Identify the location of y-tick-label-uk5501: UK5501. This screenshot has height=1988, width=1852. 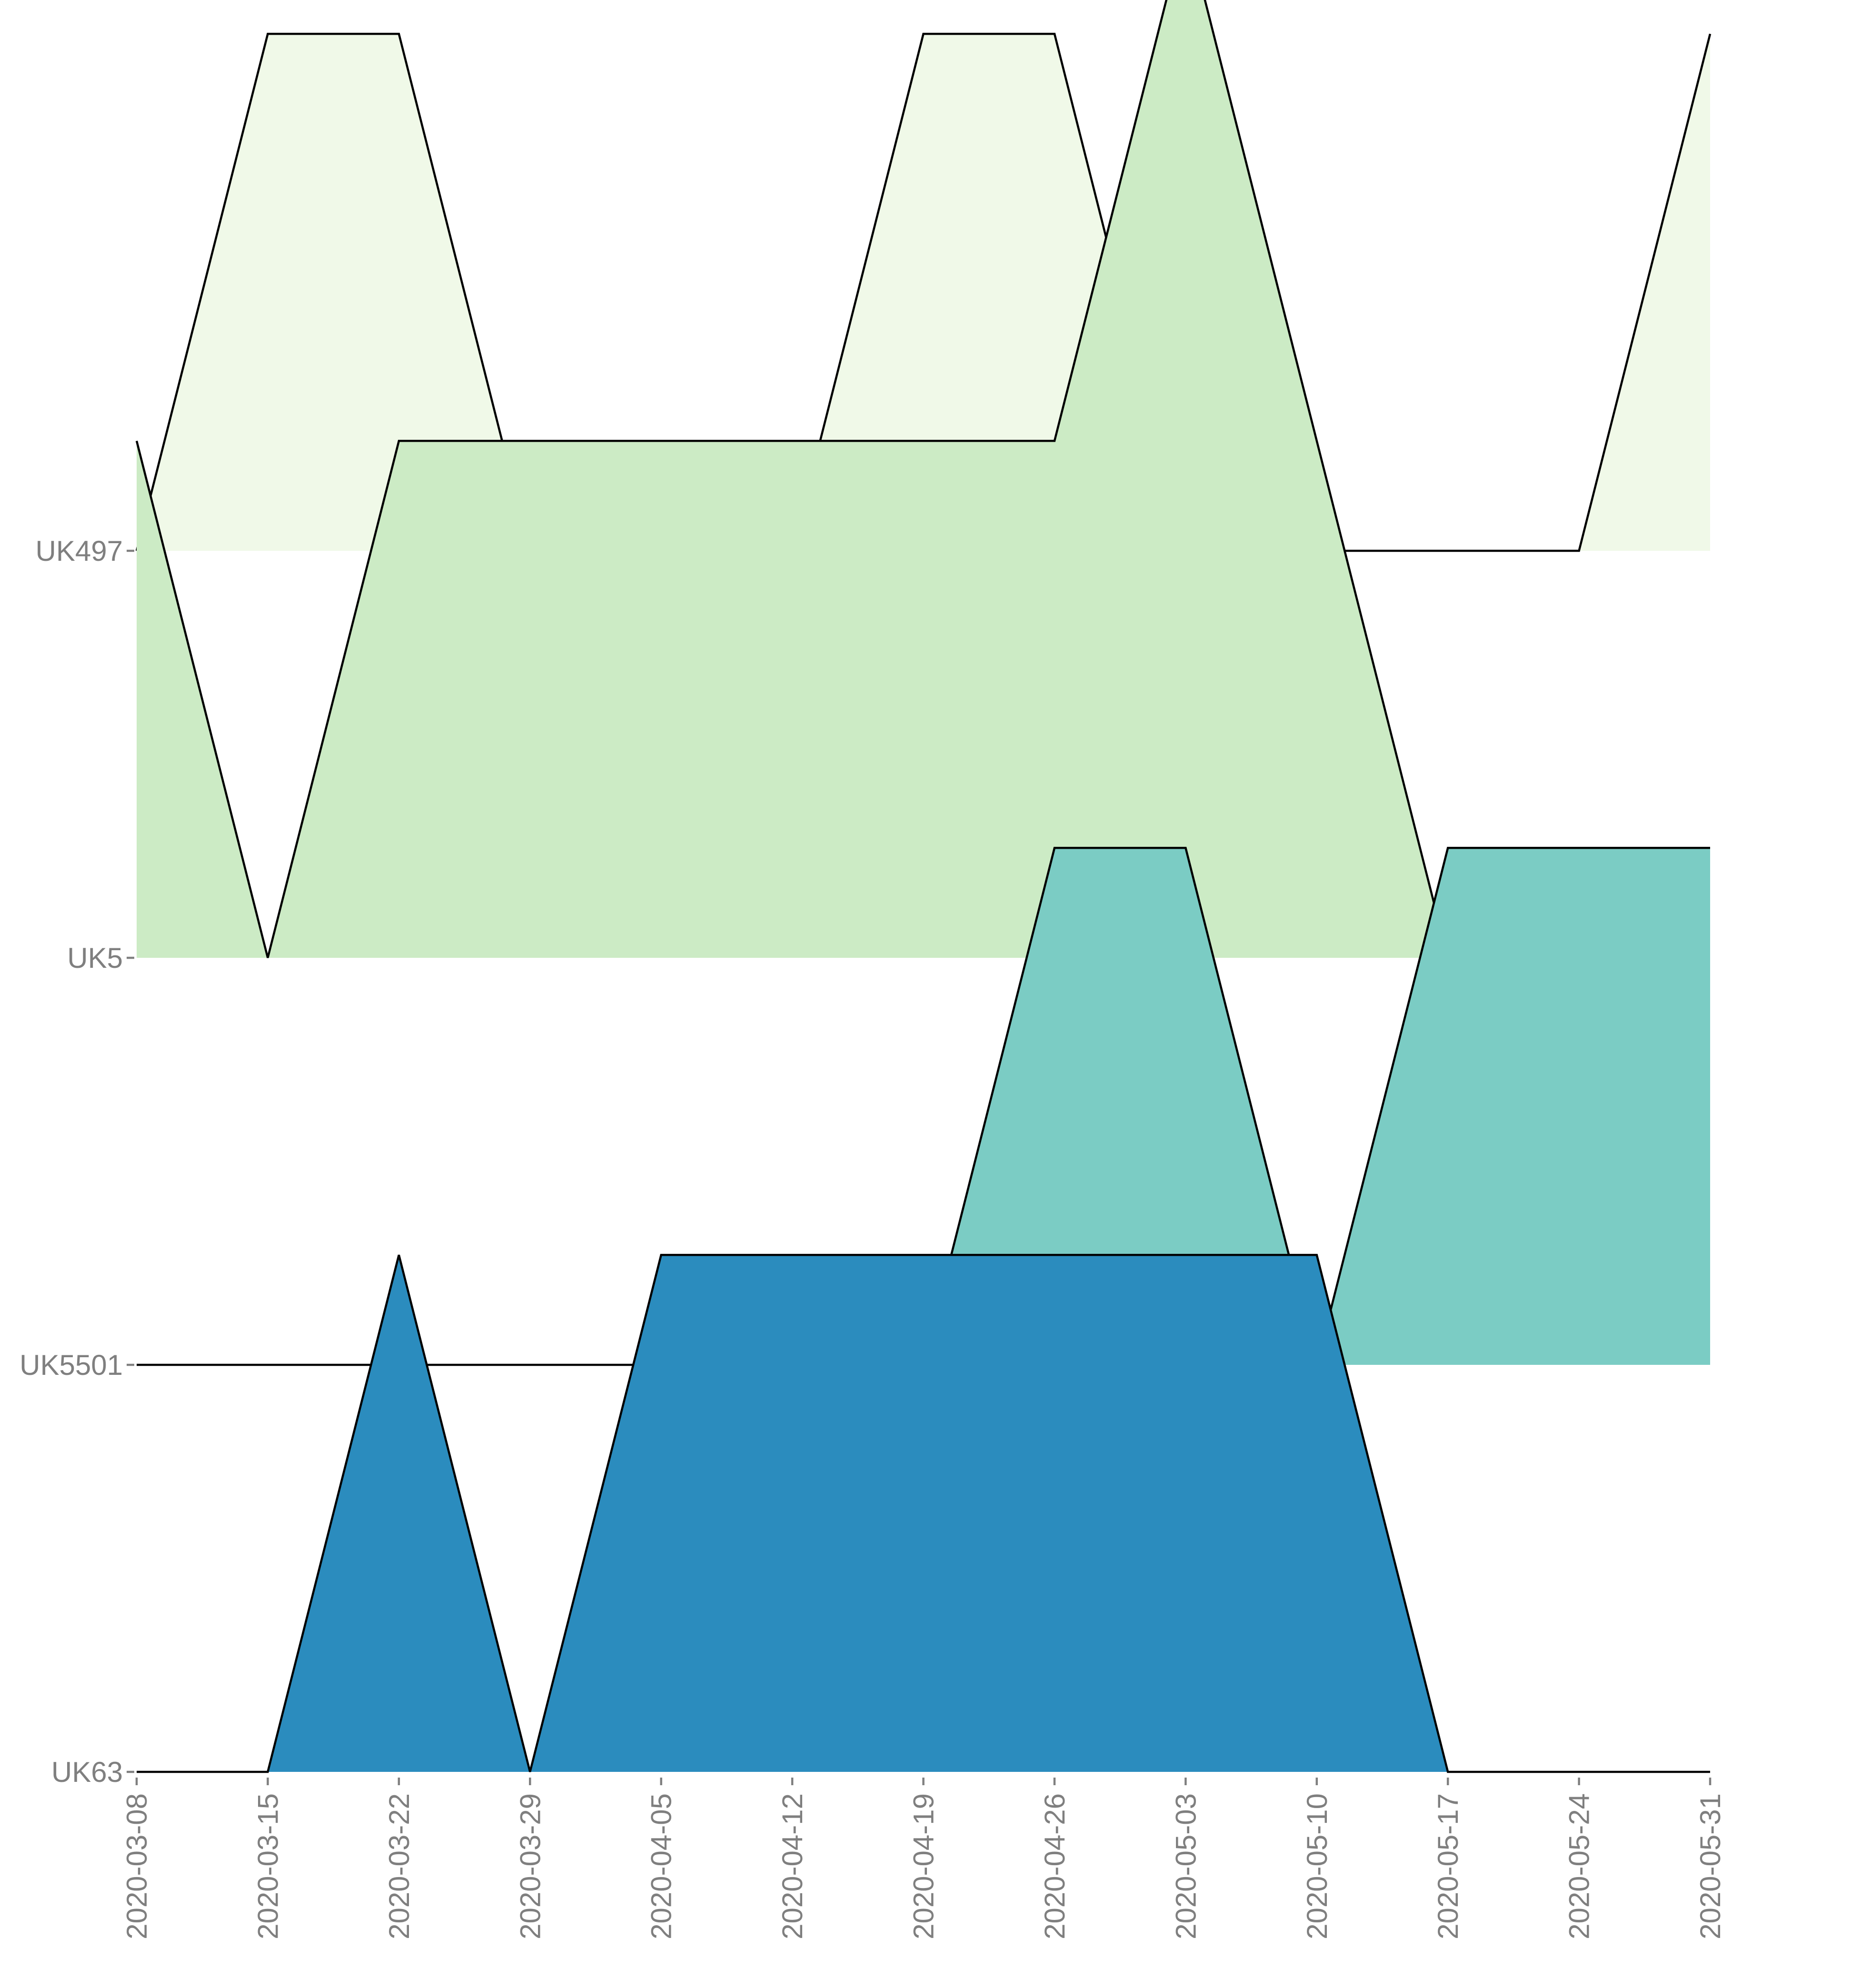
(71, 1365).